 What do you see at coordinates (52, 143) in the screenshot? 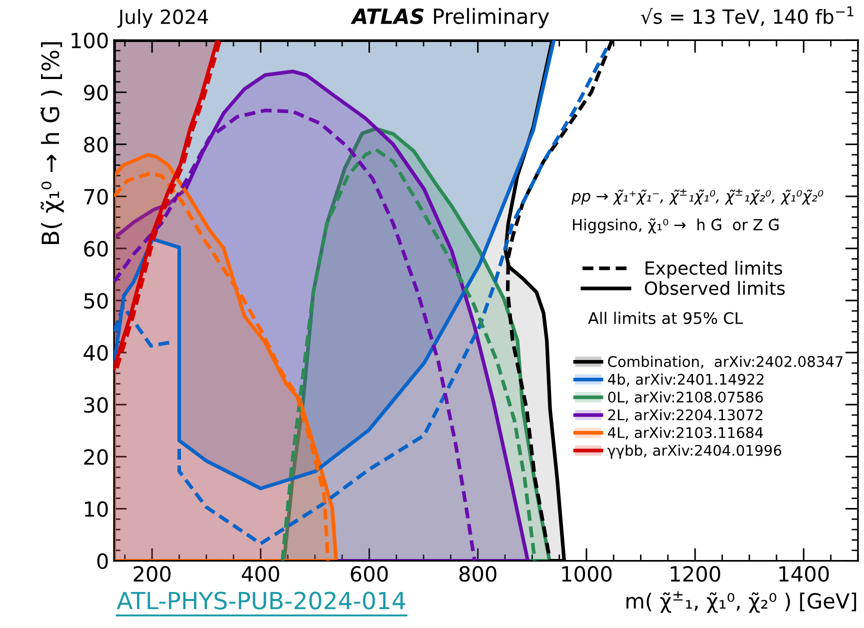
I see `y-axis-title: B( χ̃₁⁰ → h G̃ ) [%]` at bounding box center [52, 143].